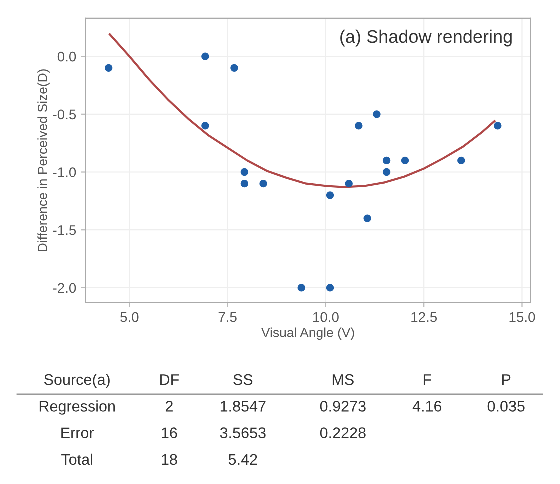  I want to click on x-tick-label: 15.0, so click(523, 317).